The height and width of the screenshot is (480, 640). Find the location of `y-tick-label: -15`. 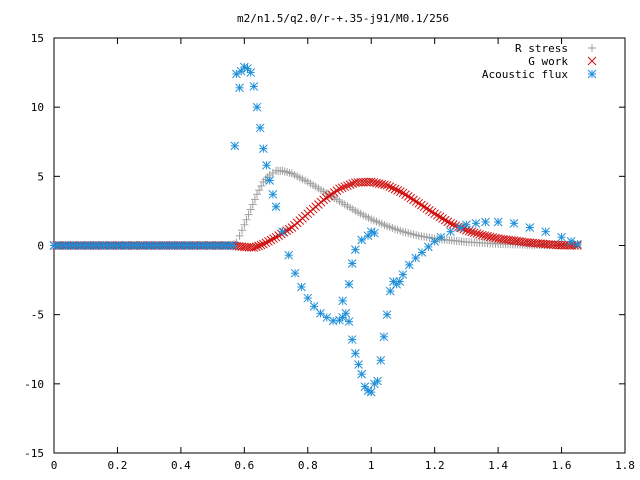

y-tick-label: -15 is located at coordinates (34, 453).